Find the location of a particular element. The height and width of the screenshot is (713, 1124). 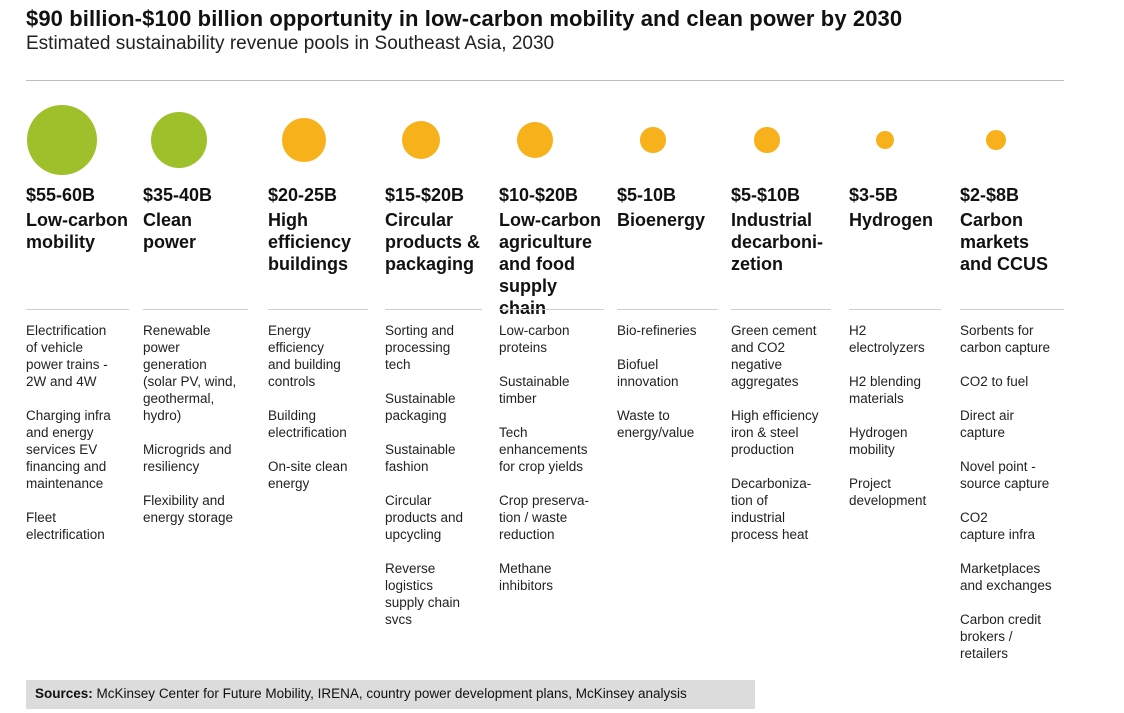

subsegment-item: Hydrogen mobility is located at coordinates (878, 441).